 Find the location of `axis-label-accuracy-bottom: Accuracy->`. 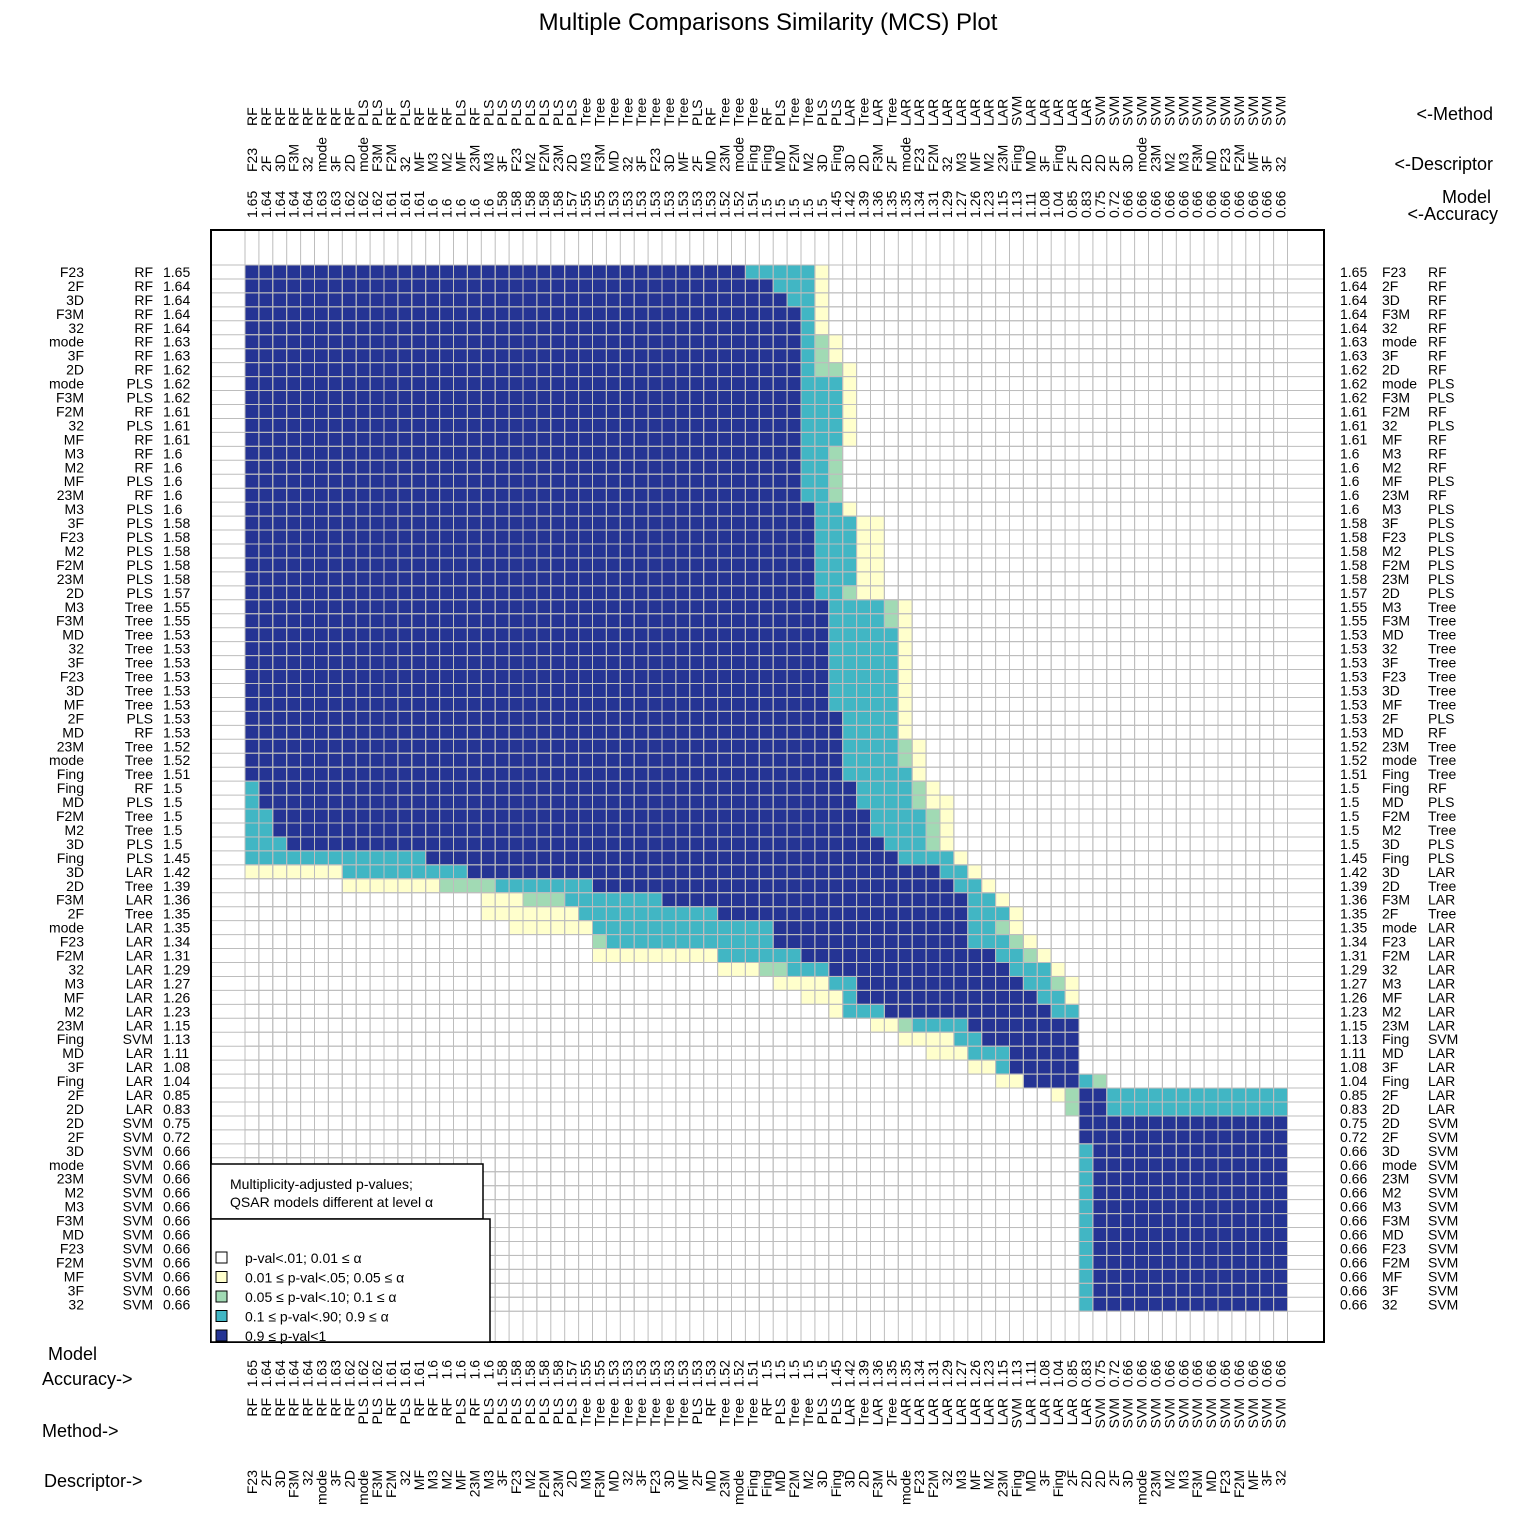

axis-label-accuracy-bottom: Accuracy-> is located at coordinates (87, 1379).